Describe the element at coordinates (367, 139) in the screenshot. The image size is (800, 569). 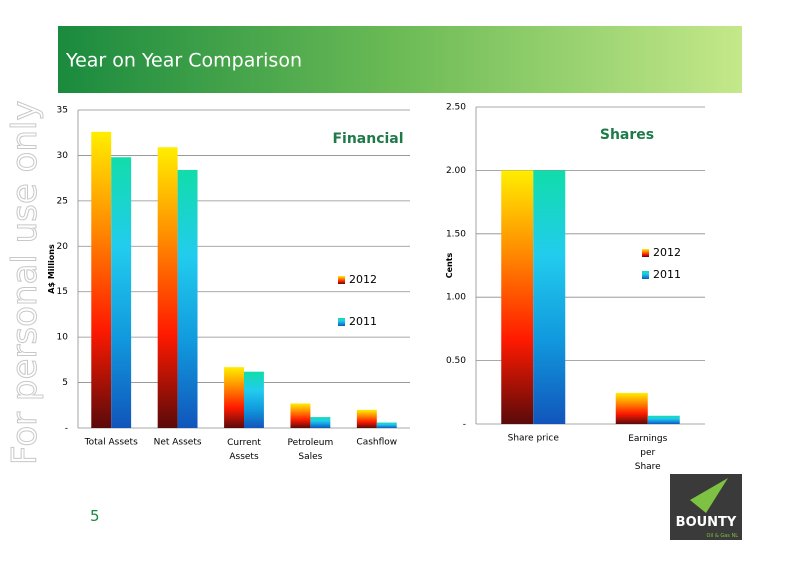
I see `chart-title: Financial` at that location.